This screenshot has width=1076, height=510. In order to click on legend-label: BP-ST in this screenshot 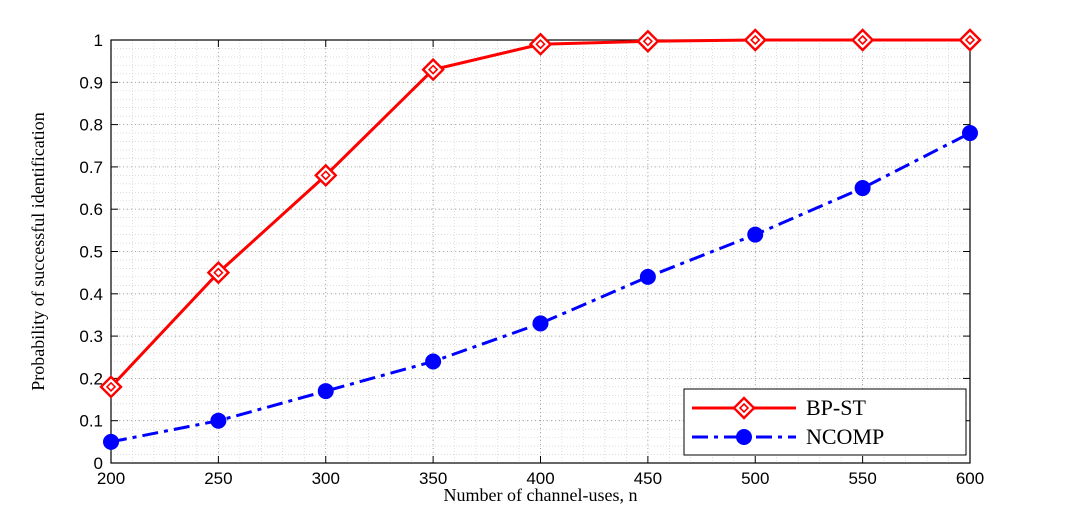, I will do `click(836, 407)`.